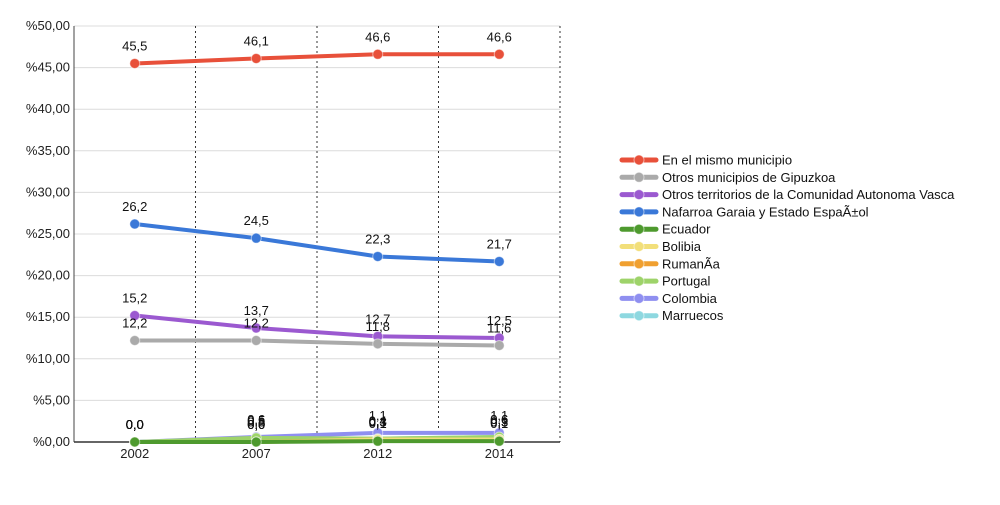 This screenshot has height=505, width=1000. I want to click on y-tick-label: %40,00, so click(48, 108).